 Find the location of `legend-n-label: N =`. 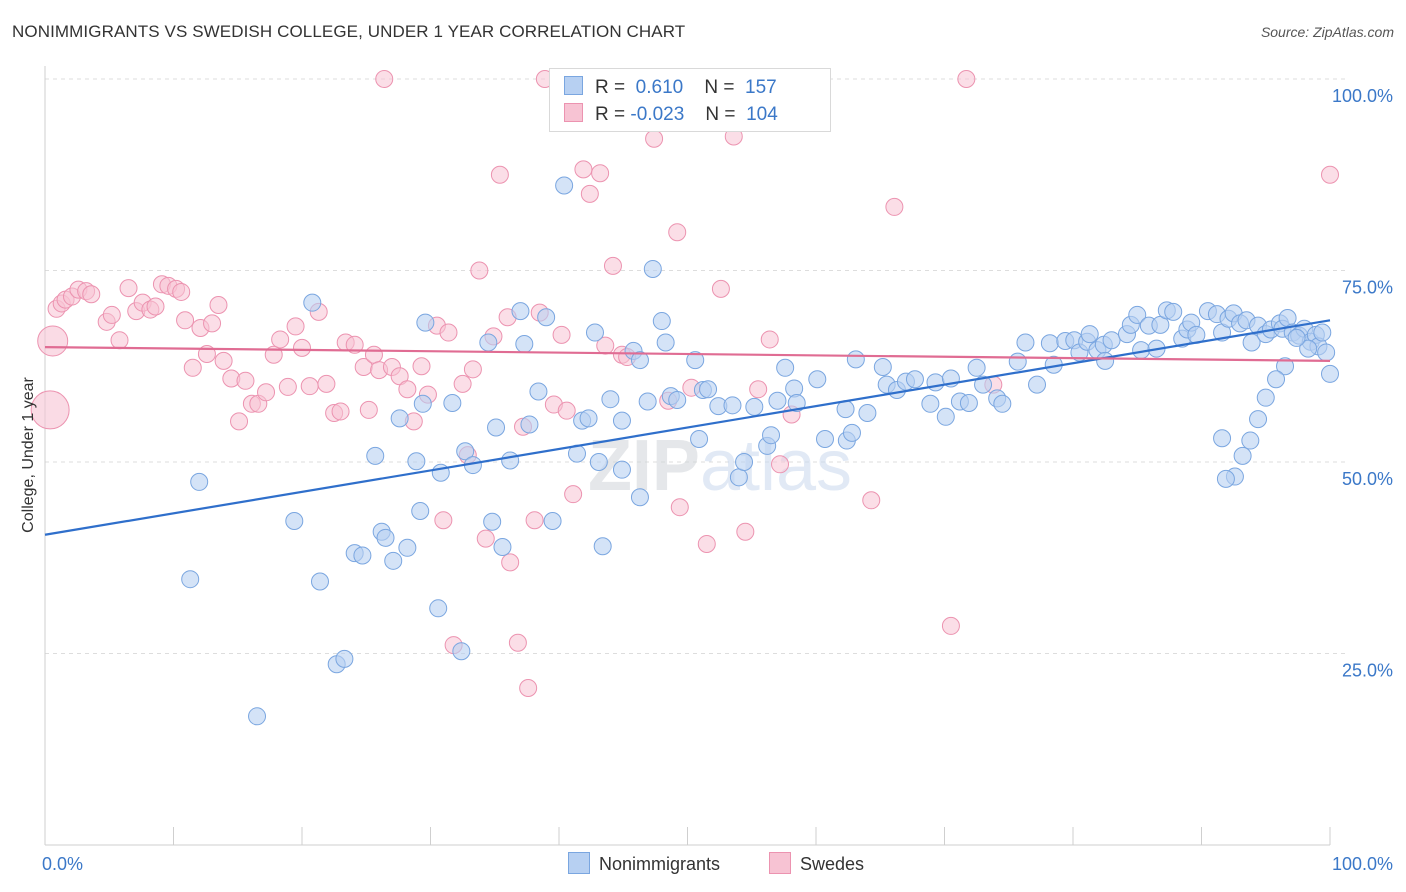

legend-n-label: N = is located at coordinates (720, 114).